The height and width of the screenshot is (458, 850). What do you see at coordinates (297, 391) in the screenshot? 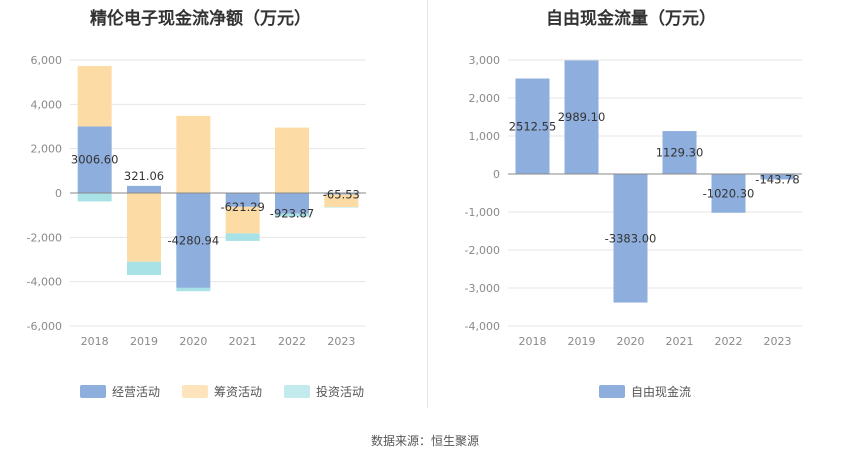
I see `legend-swatch-investing` at bounding box center [297, 391].